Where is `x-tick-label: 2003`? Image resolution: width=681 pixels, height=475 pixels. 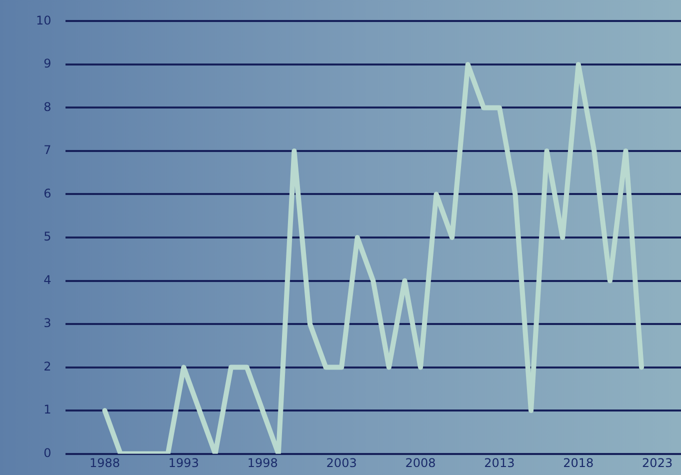
x-tick-label: 2003 is located at coordinates (341, 463).